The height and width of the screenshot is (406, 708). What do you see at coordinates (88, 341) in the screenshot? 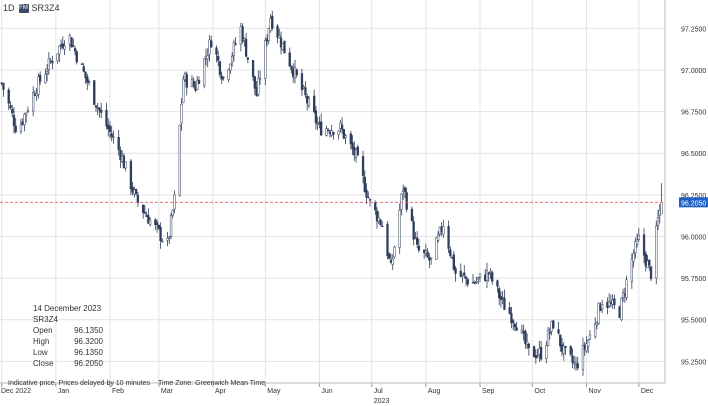
I see `high-value: 96.3200` at bounding box center [88, 341].